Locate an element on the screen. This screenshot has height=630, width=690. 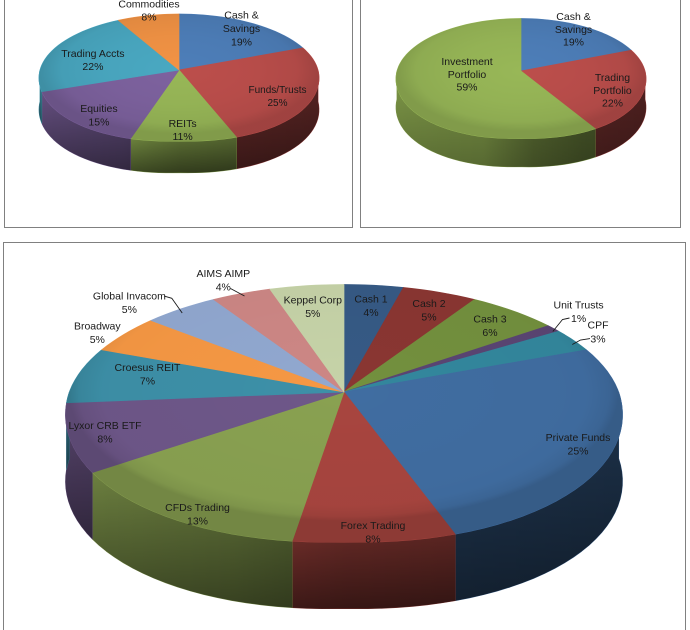
svg-text: 13% is located at coordinates (197, 522).